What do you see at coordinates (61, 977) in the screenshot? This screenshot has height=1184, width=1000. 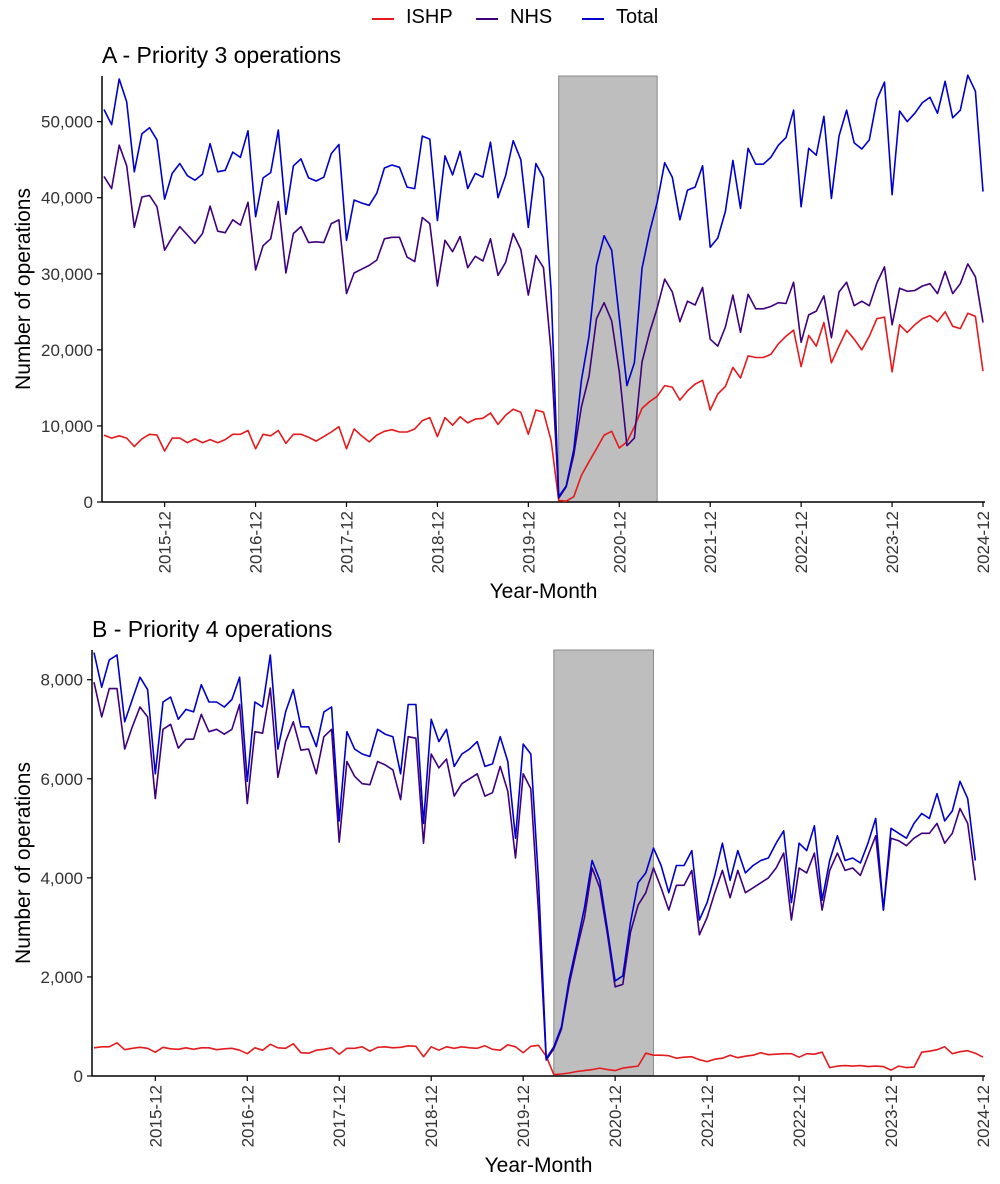 I see `chart-b-y-tick-label: 2,000` at bounding box center [61, 977].